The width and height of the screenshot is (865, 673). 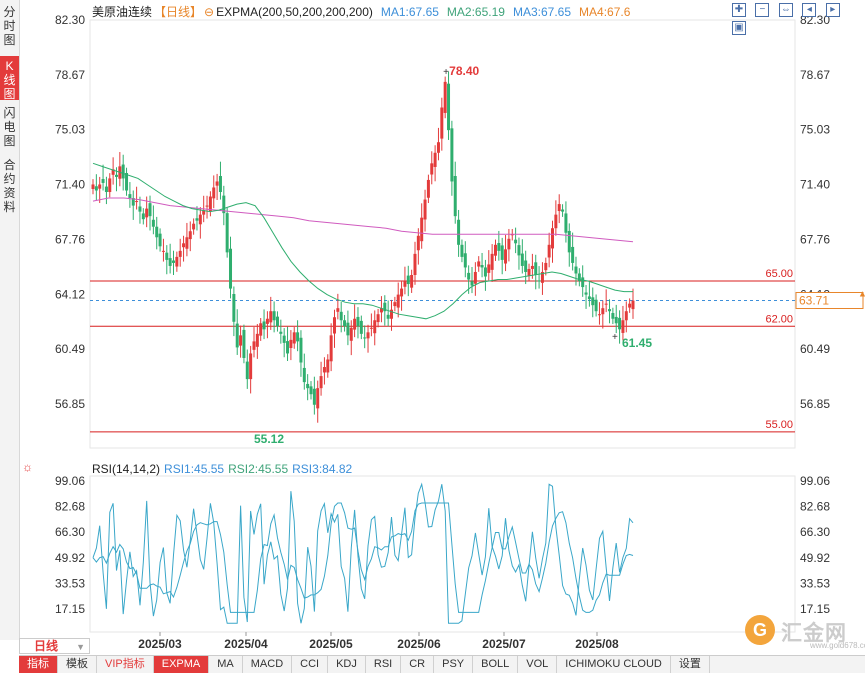 I want to click on zoom-in-icon: ✚, so click(x=739, y=10).